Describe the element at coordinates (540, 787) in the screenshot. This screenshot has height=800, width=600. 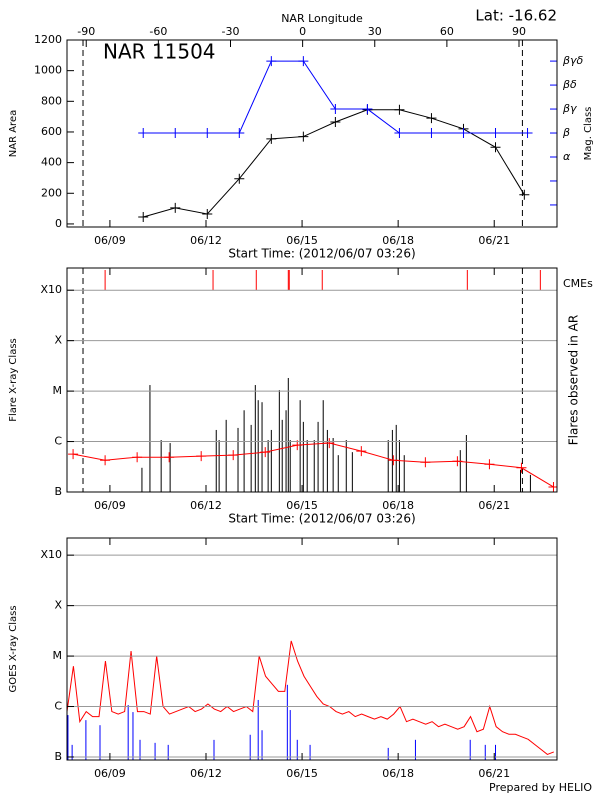
I see `footer: Prepared by HELIO` at that location.